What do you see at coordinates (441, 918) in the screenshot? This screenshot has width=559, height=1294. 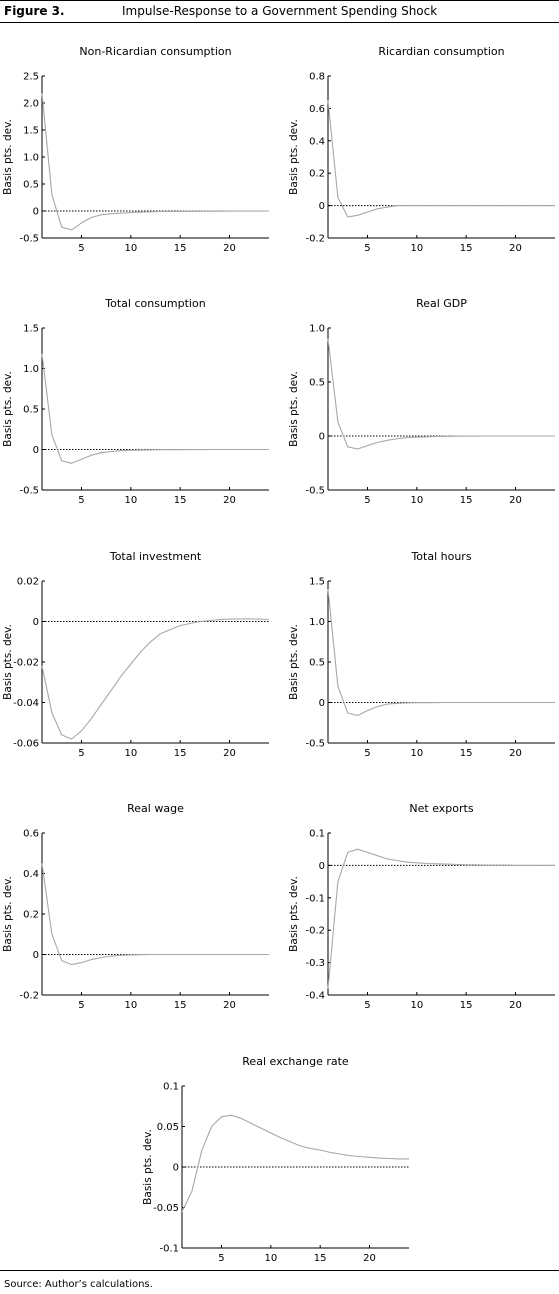 I see `series-line-net-exports` at bounding box center [441, 918].